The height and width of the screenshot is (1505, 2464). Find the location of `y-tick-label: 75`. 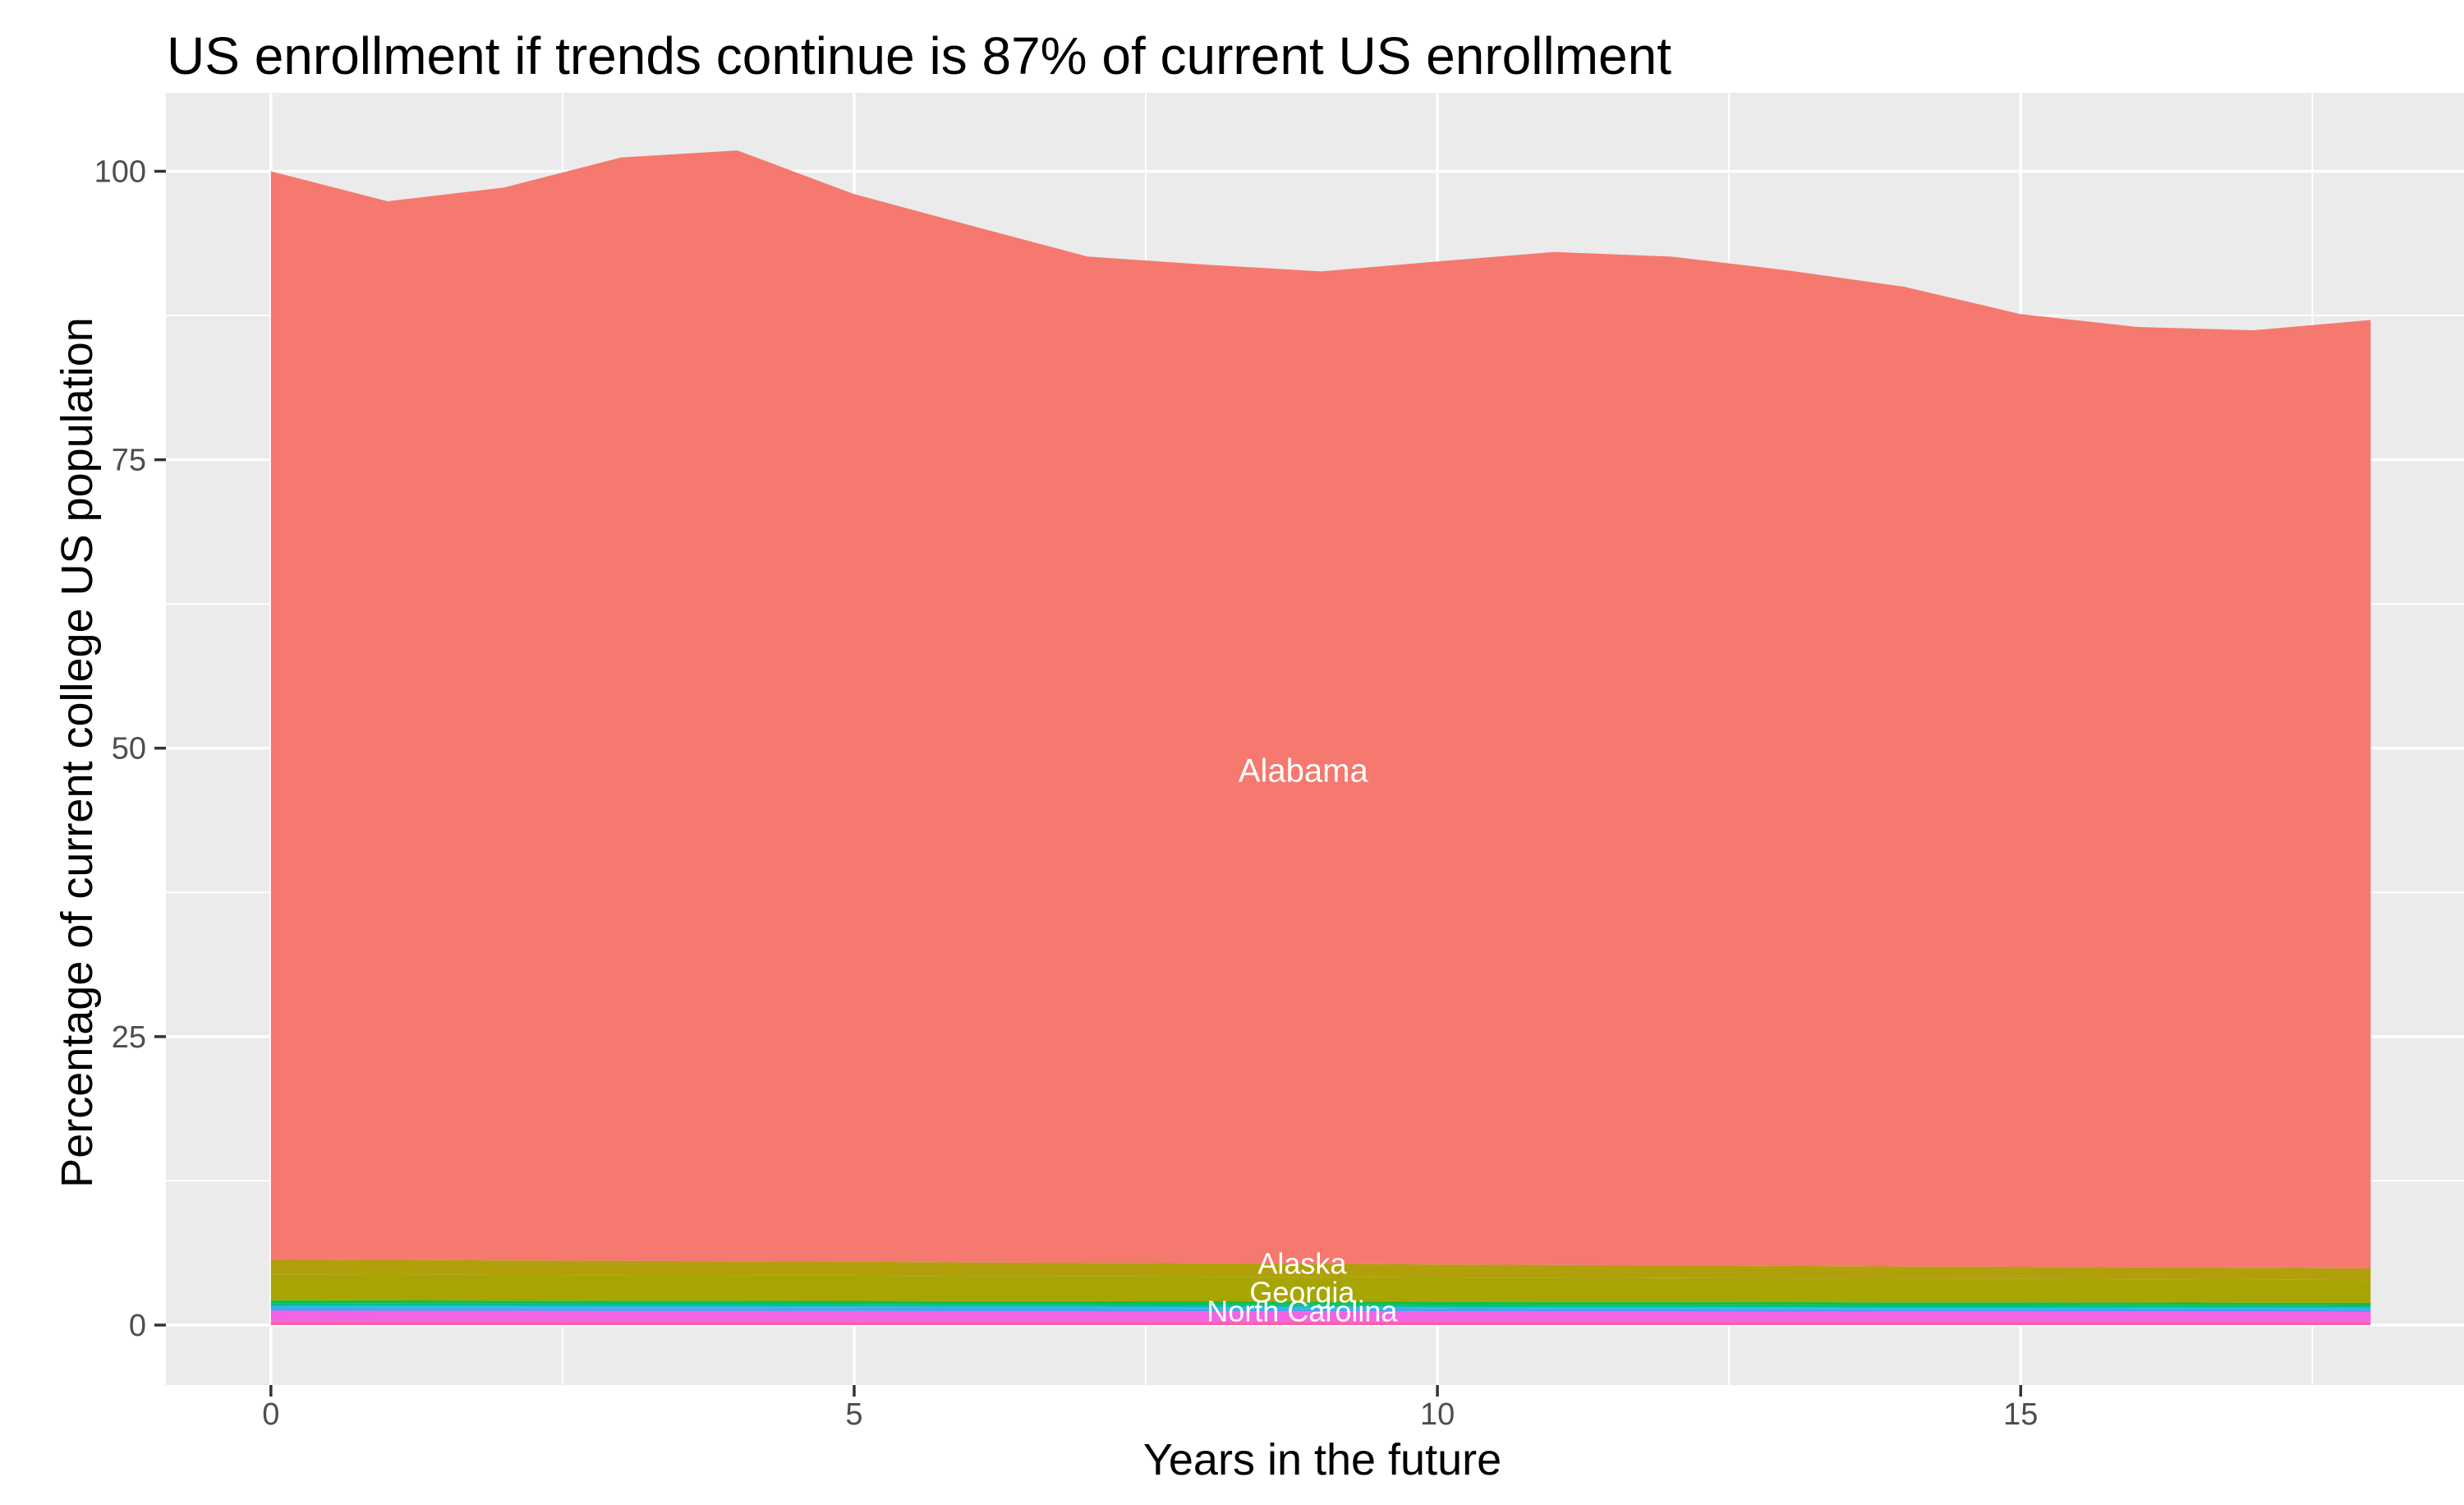

y-tick-label: 75 is located at coordinates (129, 461).